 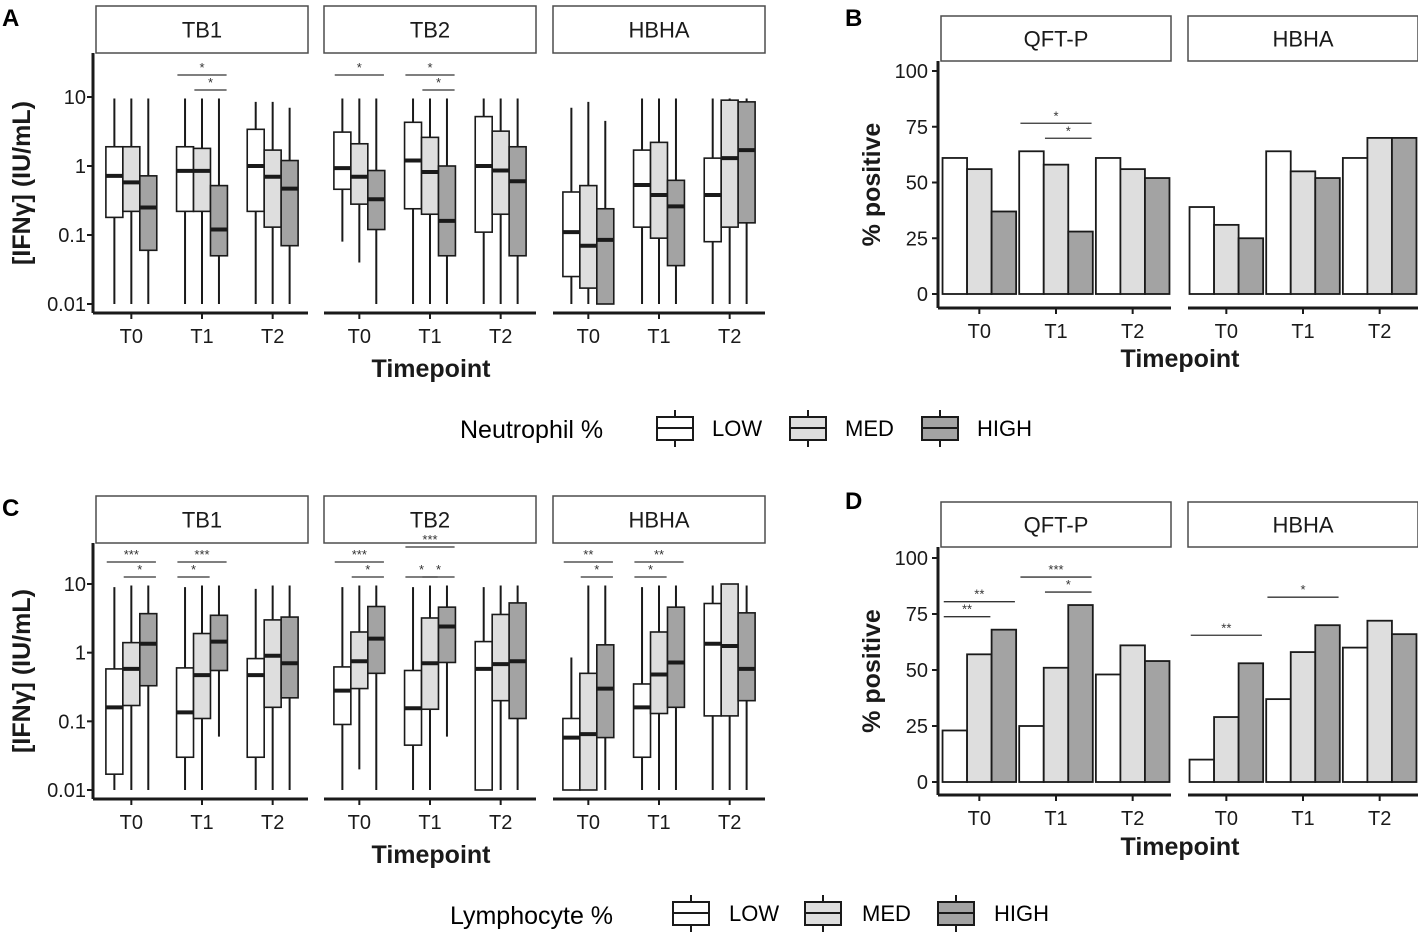 What do you see at coordinates (917, 184) in the screenshot?
I see `y-tick-label: 50` at bounding box center [917, 184].